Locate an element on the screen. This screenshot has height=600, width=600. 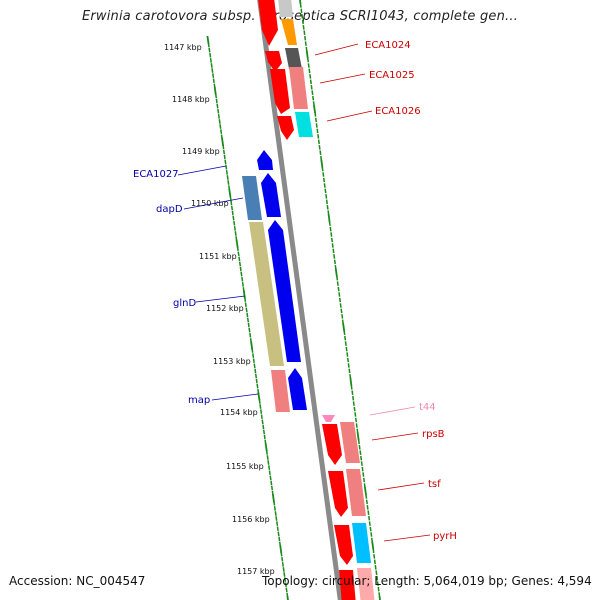
gene-label-tsf: tsf is located at coordinates (434, 484).